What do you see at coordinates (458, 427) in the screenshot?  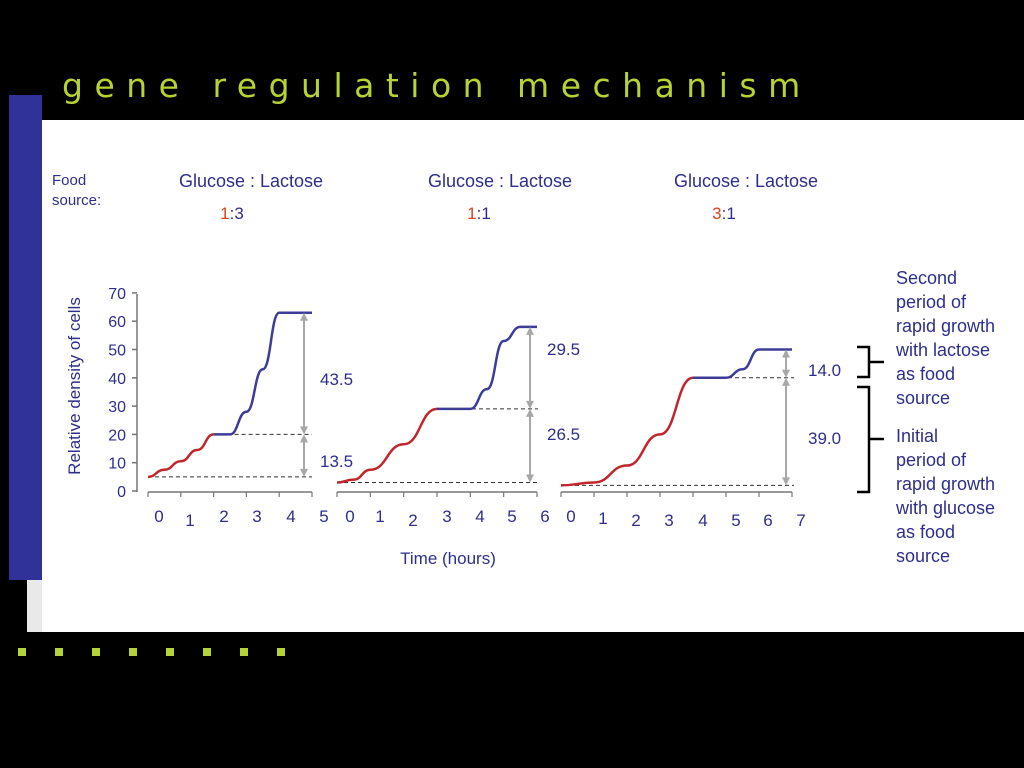 I see `chart-panel-2: 0 1 2 3 4 5 6 26.5 29.5` at bounding box center [458, 427].